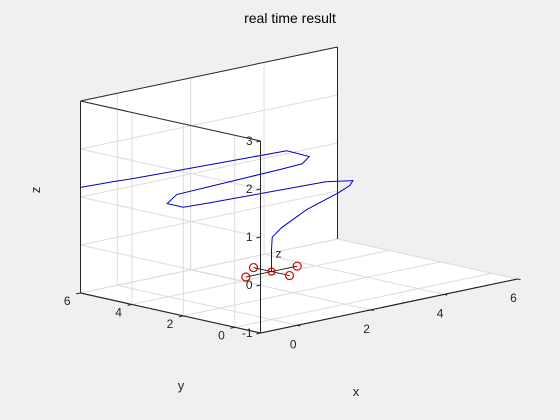 The image size is (560, 420). Describe the element at coordinates (221, 335) in the screenshot. I see `y-tick-label: 0` at that location.